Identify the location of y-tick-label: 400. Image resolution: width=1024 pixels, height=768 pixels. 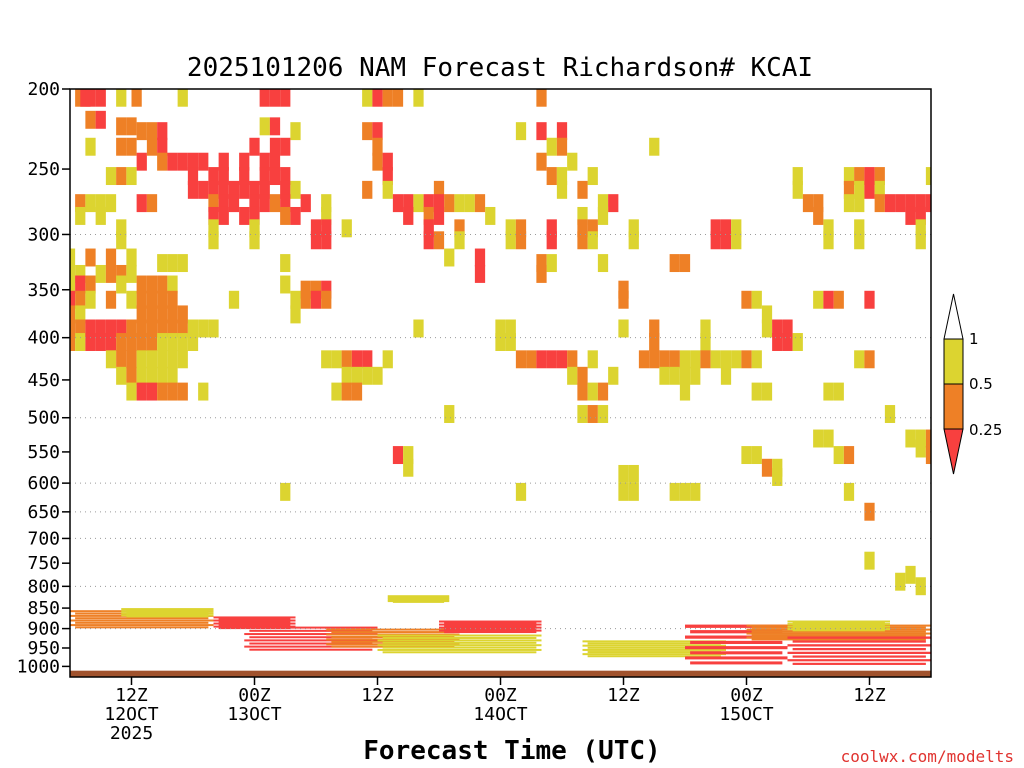
(43, 338).